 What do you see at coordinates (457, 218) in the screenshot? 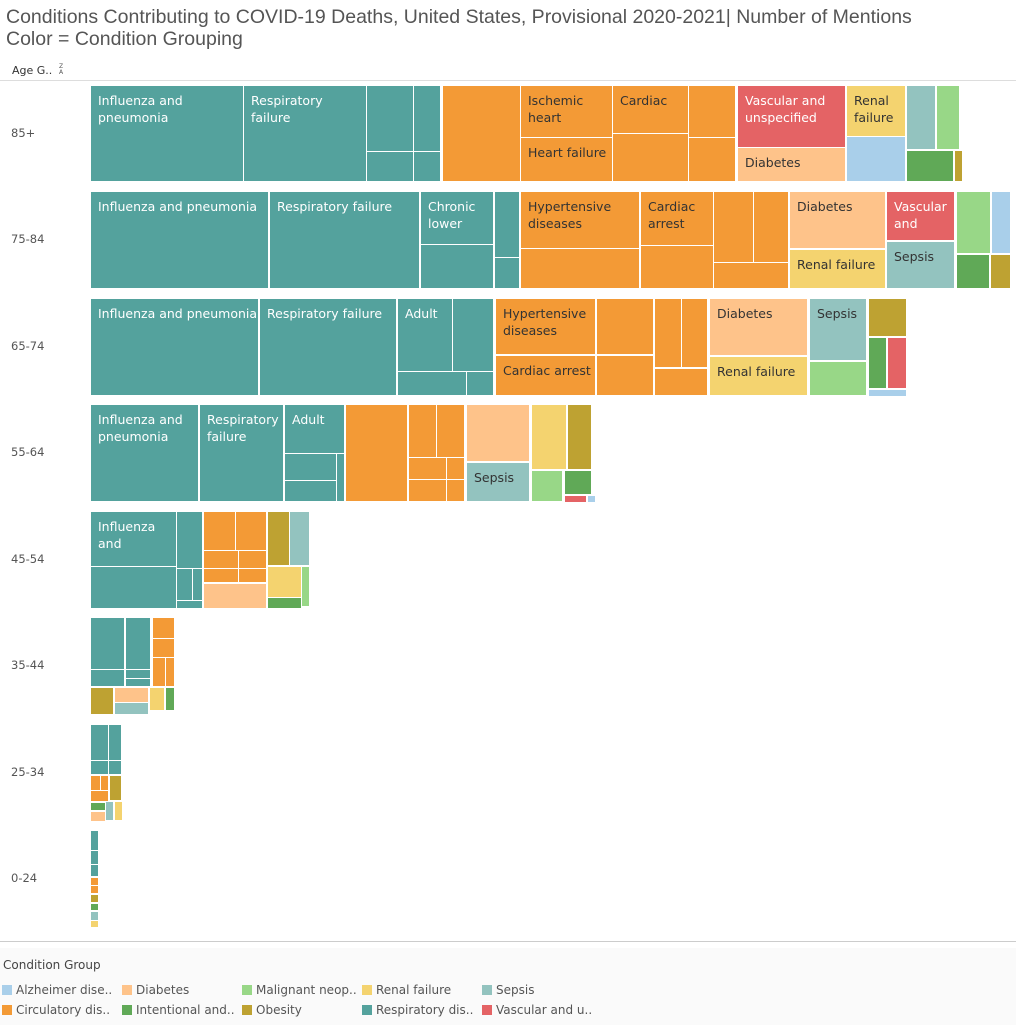
I see `treemap-cell: Chronic lower` at bounding box center [457, 218].